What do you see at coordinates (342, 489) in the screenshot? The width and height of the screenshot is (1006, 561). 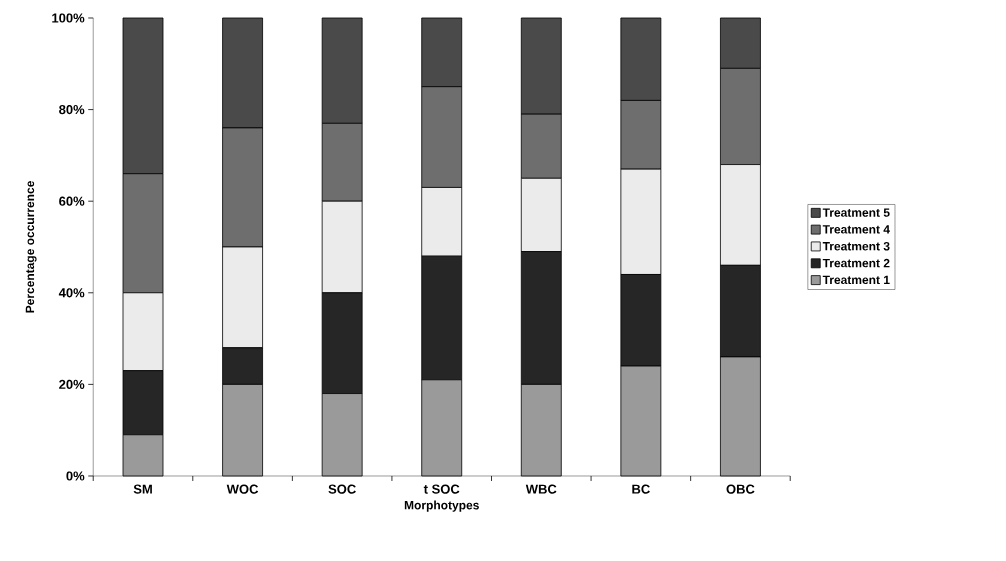 I see `x-tick-label: SOC` at bounding box center [342, 489].